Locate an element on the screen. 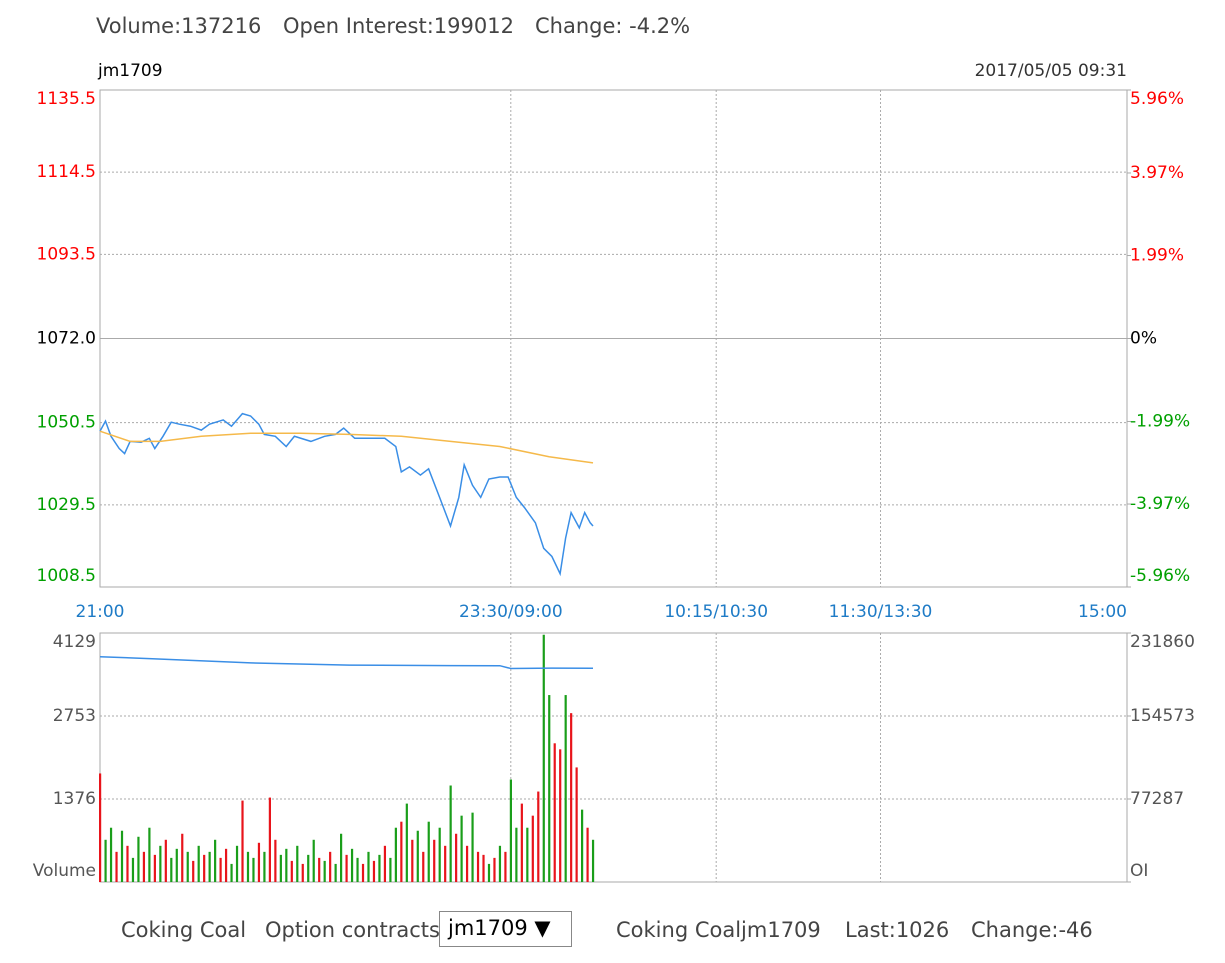 The width and height of the screenshot is (1225, 963). chart-timestamp: 2017/05/05 09:31 is located at coordinates (1051, 71).